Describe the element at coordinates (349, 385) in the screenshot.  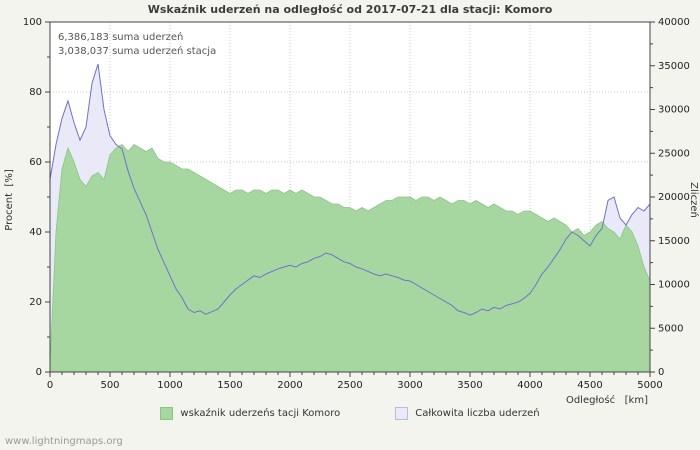
I see `svg-text: 2500` at that location.